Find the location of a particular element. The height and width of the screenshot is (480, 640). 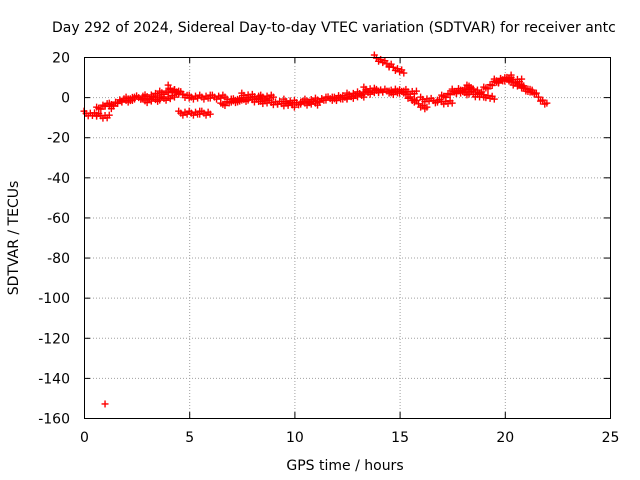

y-tick-label: -140 is located at coordinates (54, 379).